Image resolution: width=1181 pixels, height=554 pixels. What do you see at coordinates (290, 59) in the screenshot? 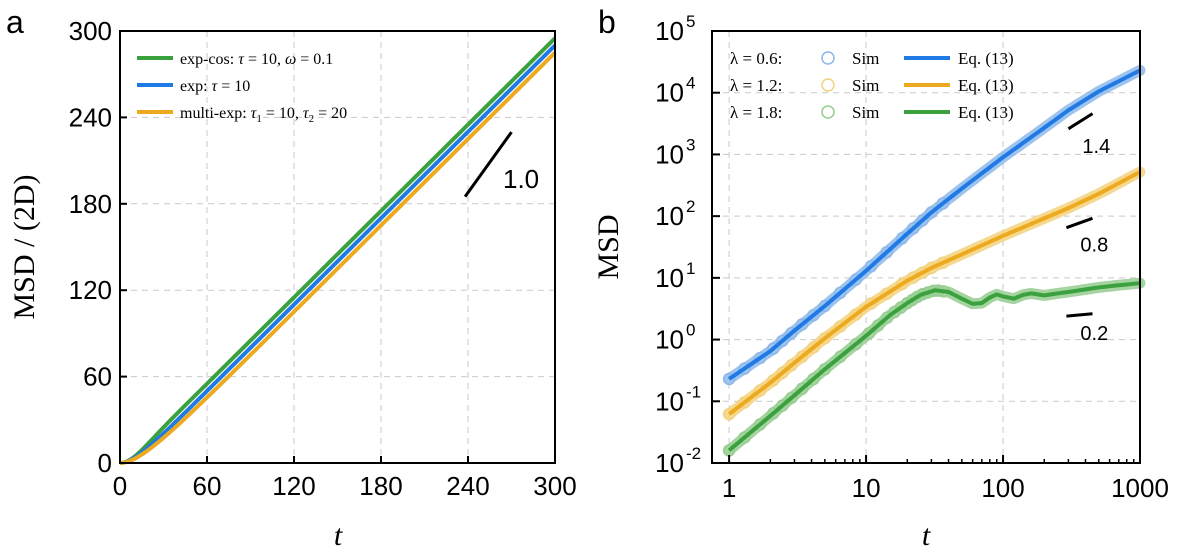
I see `legend-param-symbol: ω` at bounding box center [290, 59].